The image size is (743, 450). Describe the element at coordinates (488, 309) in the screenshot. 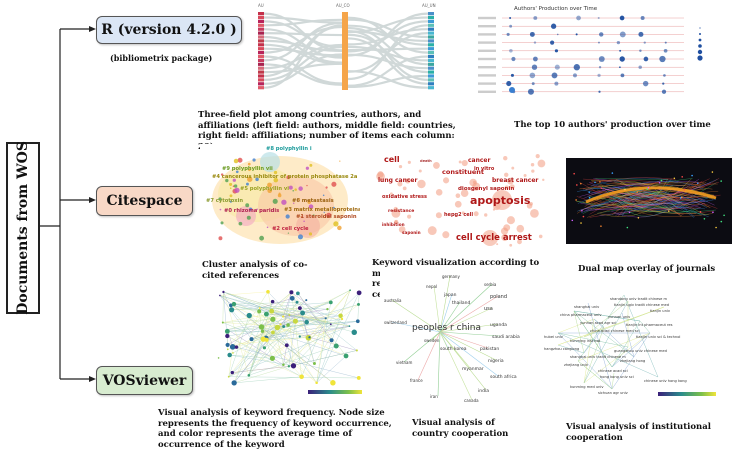

I see `country-label: usa` at that location.